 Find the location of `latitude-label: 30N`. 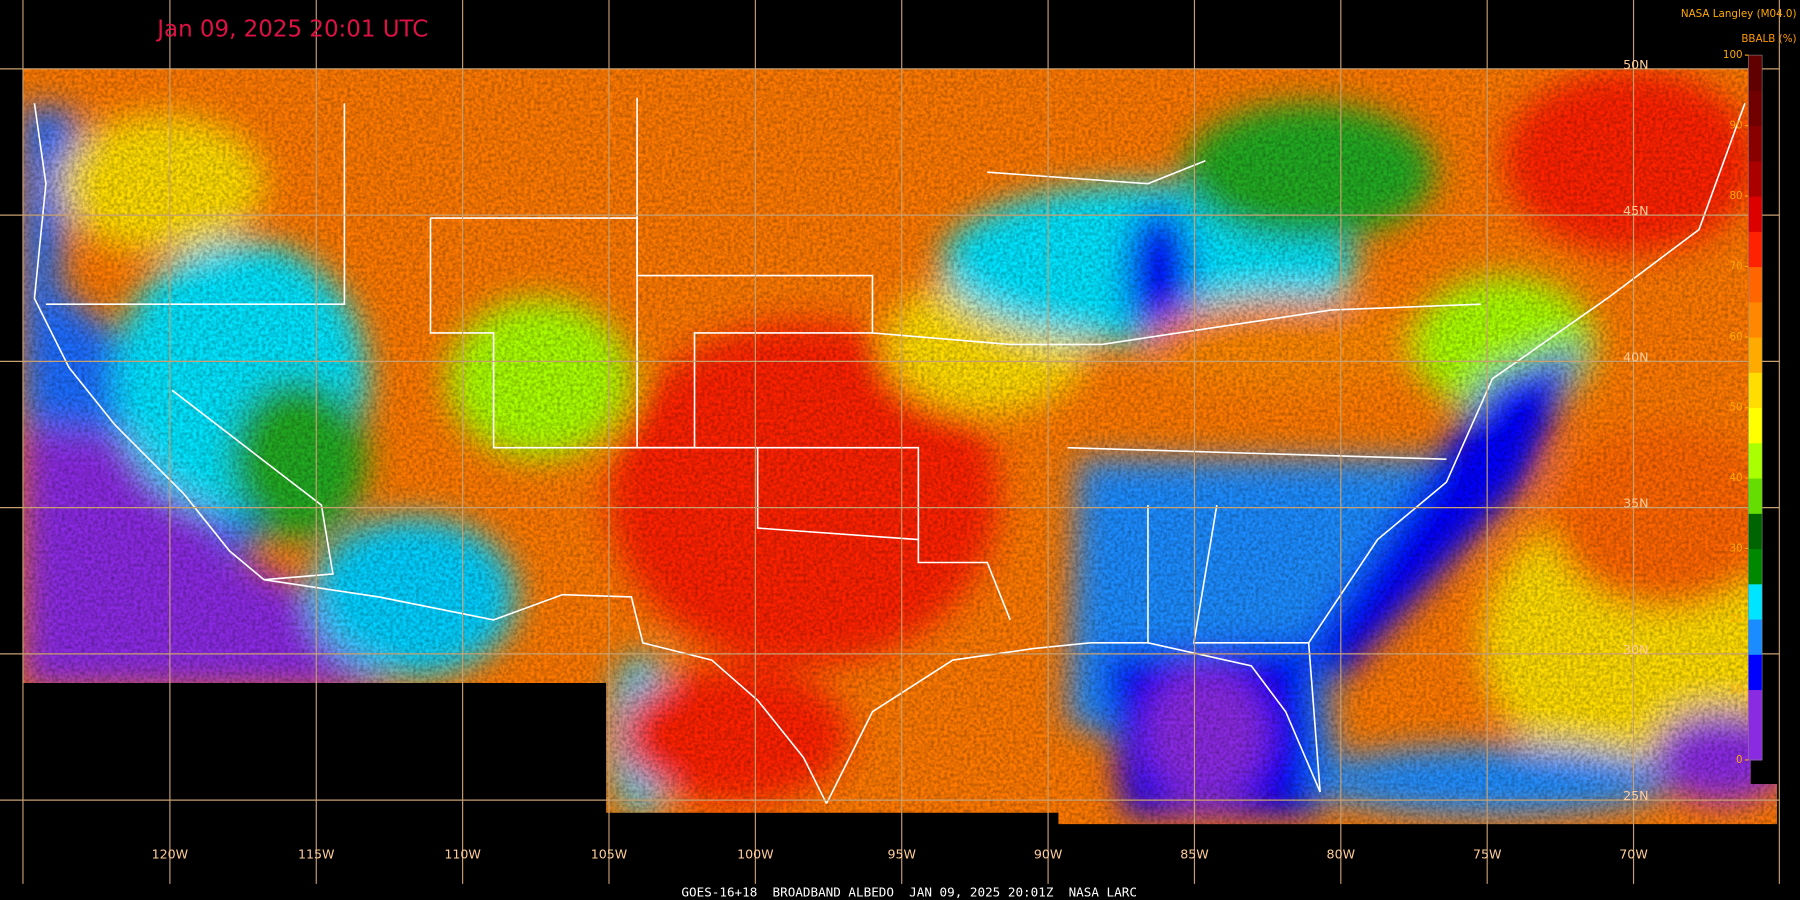

latitude-label: 30N is located at coordinates (1635, 649).